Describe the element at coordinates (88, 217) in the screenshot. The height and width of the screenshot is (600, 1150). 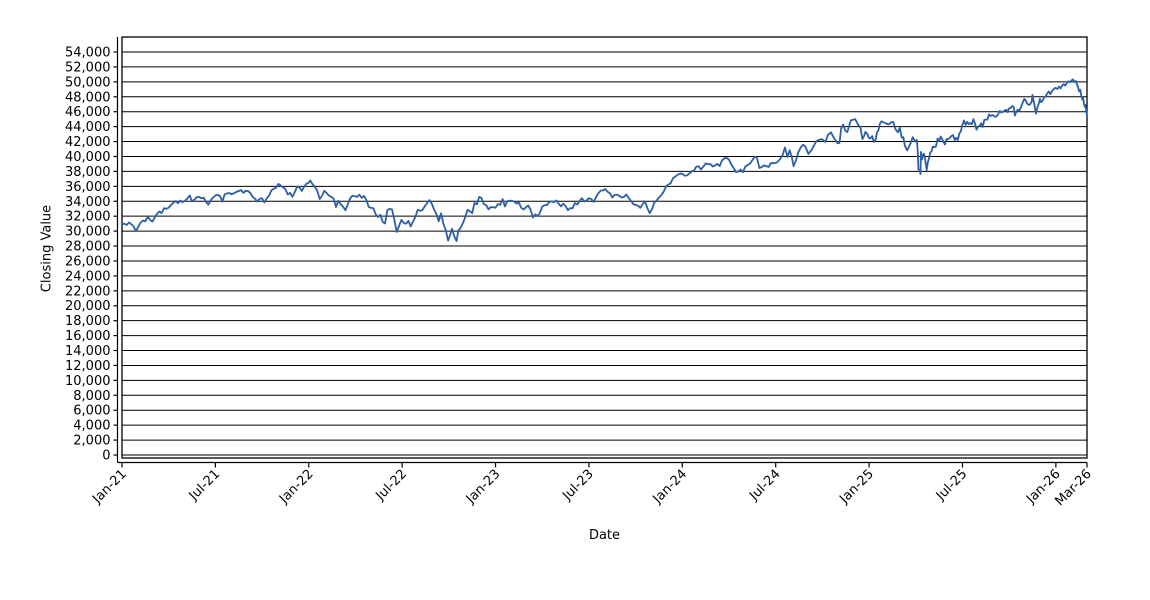
I see `y-tick-label: 32,000` at that location.